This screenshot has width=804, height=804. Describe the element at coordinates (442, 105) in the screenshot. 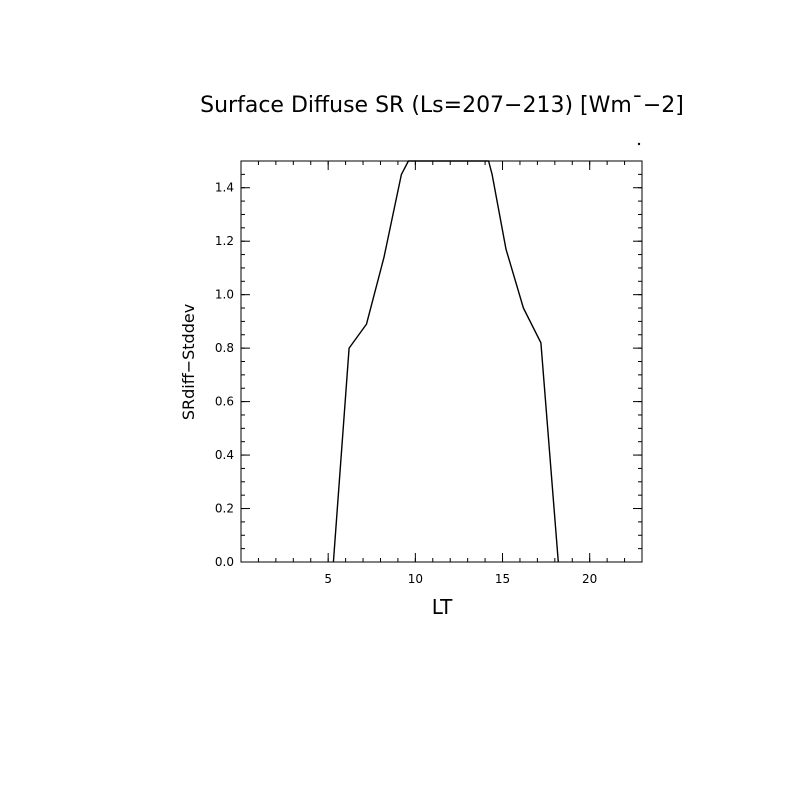

I see `chart-title: Surface Diffuse SR (Ls=207−213) [Wm¯−2]` at that location.